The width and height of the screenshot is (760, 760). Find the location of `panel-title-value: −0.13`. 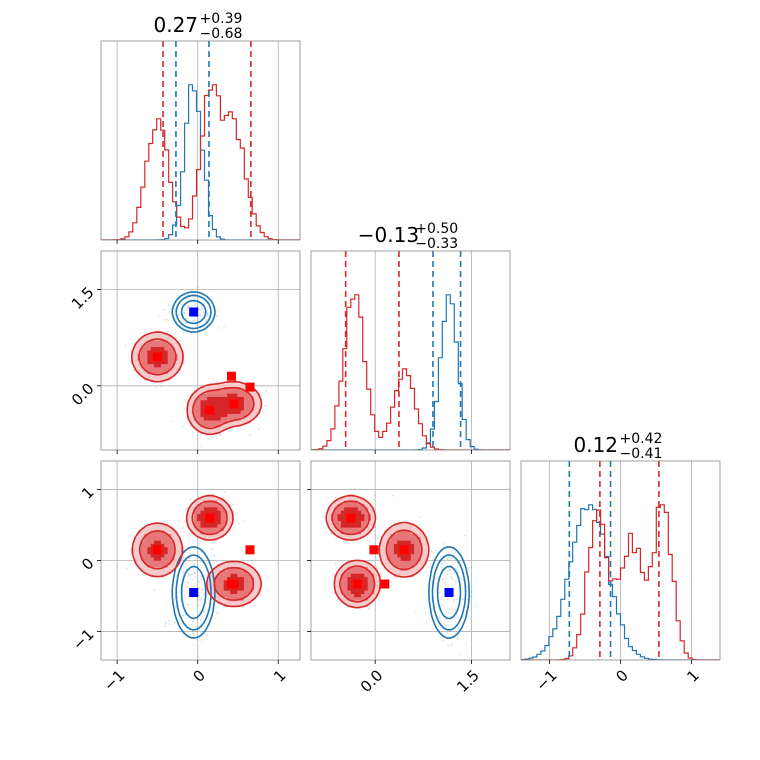

panel-title-value: −0.13 is located at coordinates (388, 235).